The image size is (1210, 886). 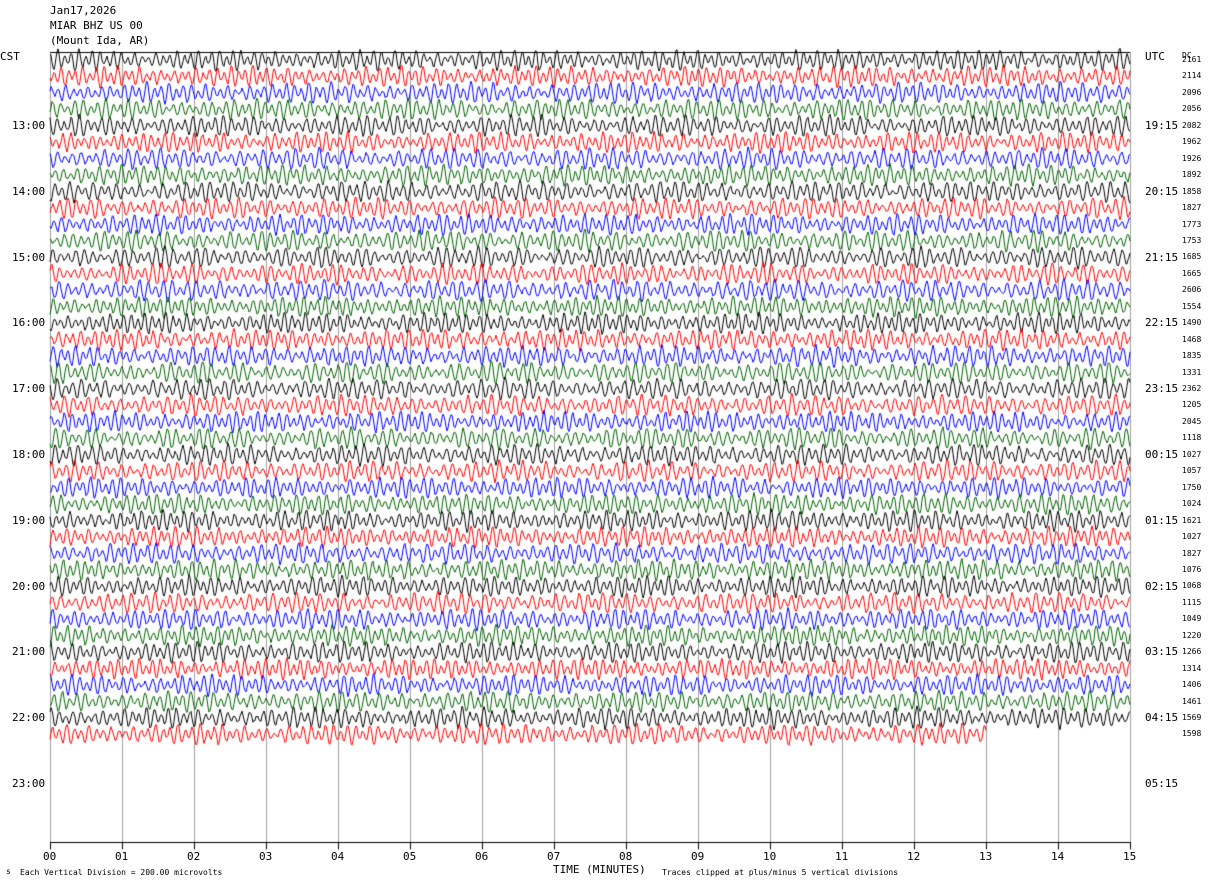 What do you see at coordinates (1192, 619) in the screenshot?
I see `dc-offset-value: 1049` at bounding box center [1192, 619].